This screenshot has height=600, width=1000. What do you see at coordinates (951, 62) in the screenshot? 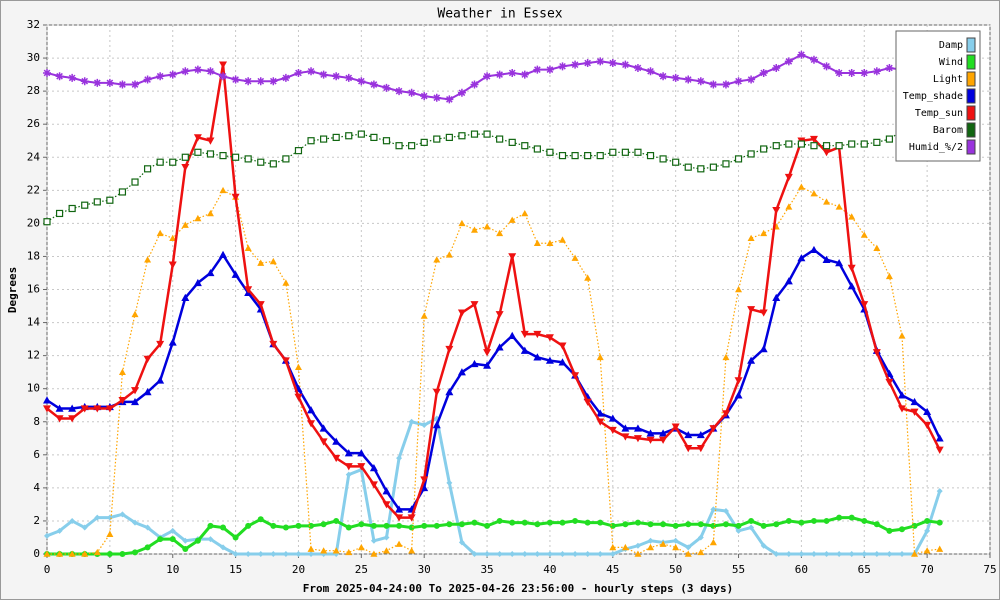
I see `legend-label: Wind` at bounding box center [951, 62].